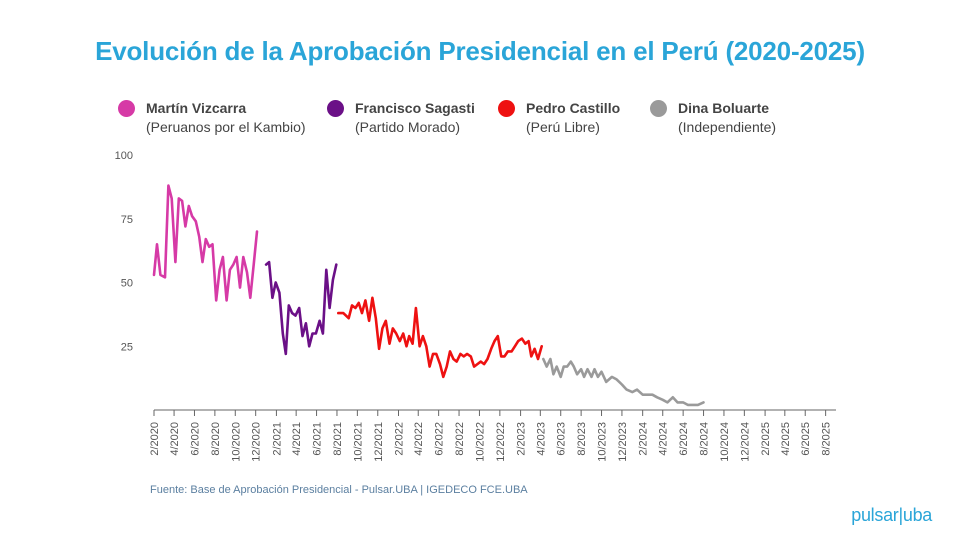 The image size is (960, 540). What do you see at coordinates (205, 243) in the screenshot?
I see `series-line-mart-n-vizcarra` at bounding box center [205, 243].